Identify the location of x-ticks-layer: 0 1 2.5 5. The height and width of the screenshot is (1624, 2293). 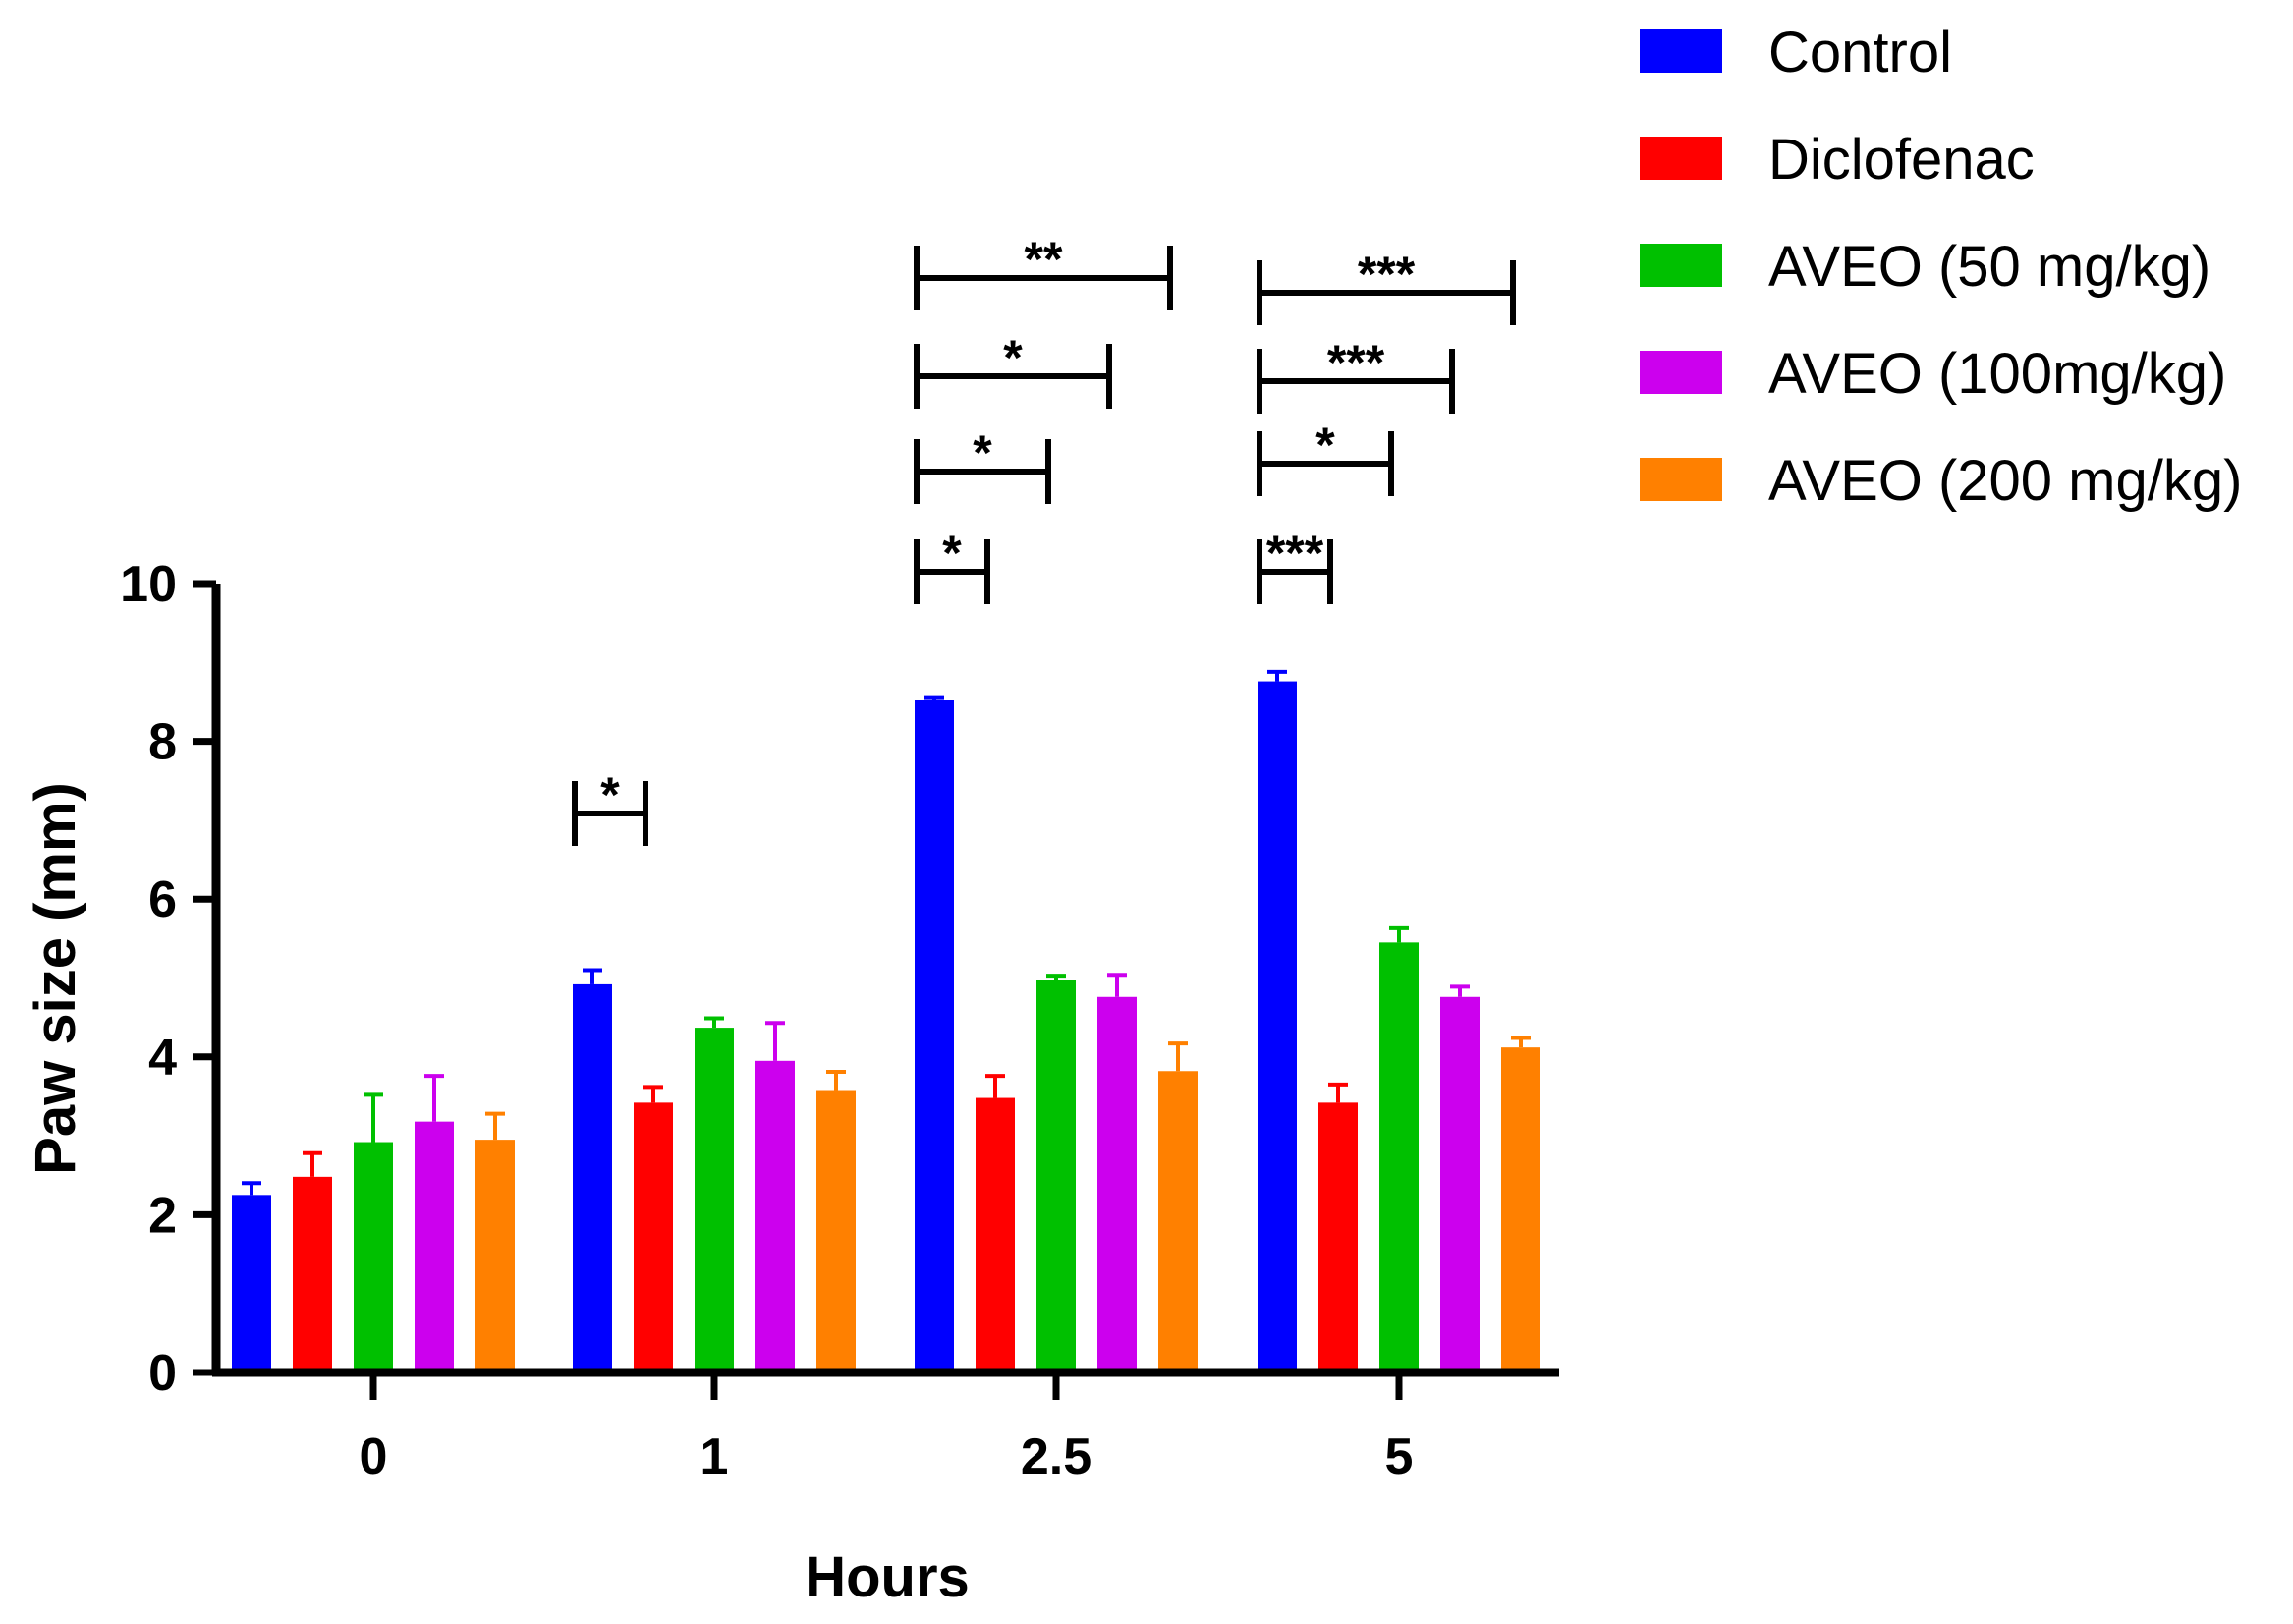
(887, 1428).